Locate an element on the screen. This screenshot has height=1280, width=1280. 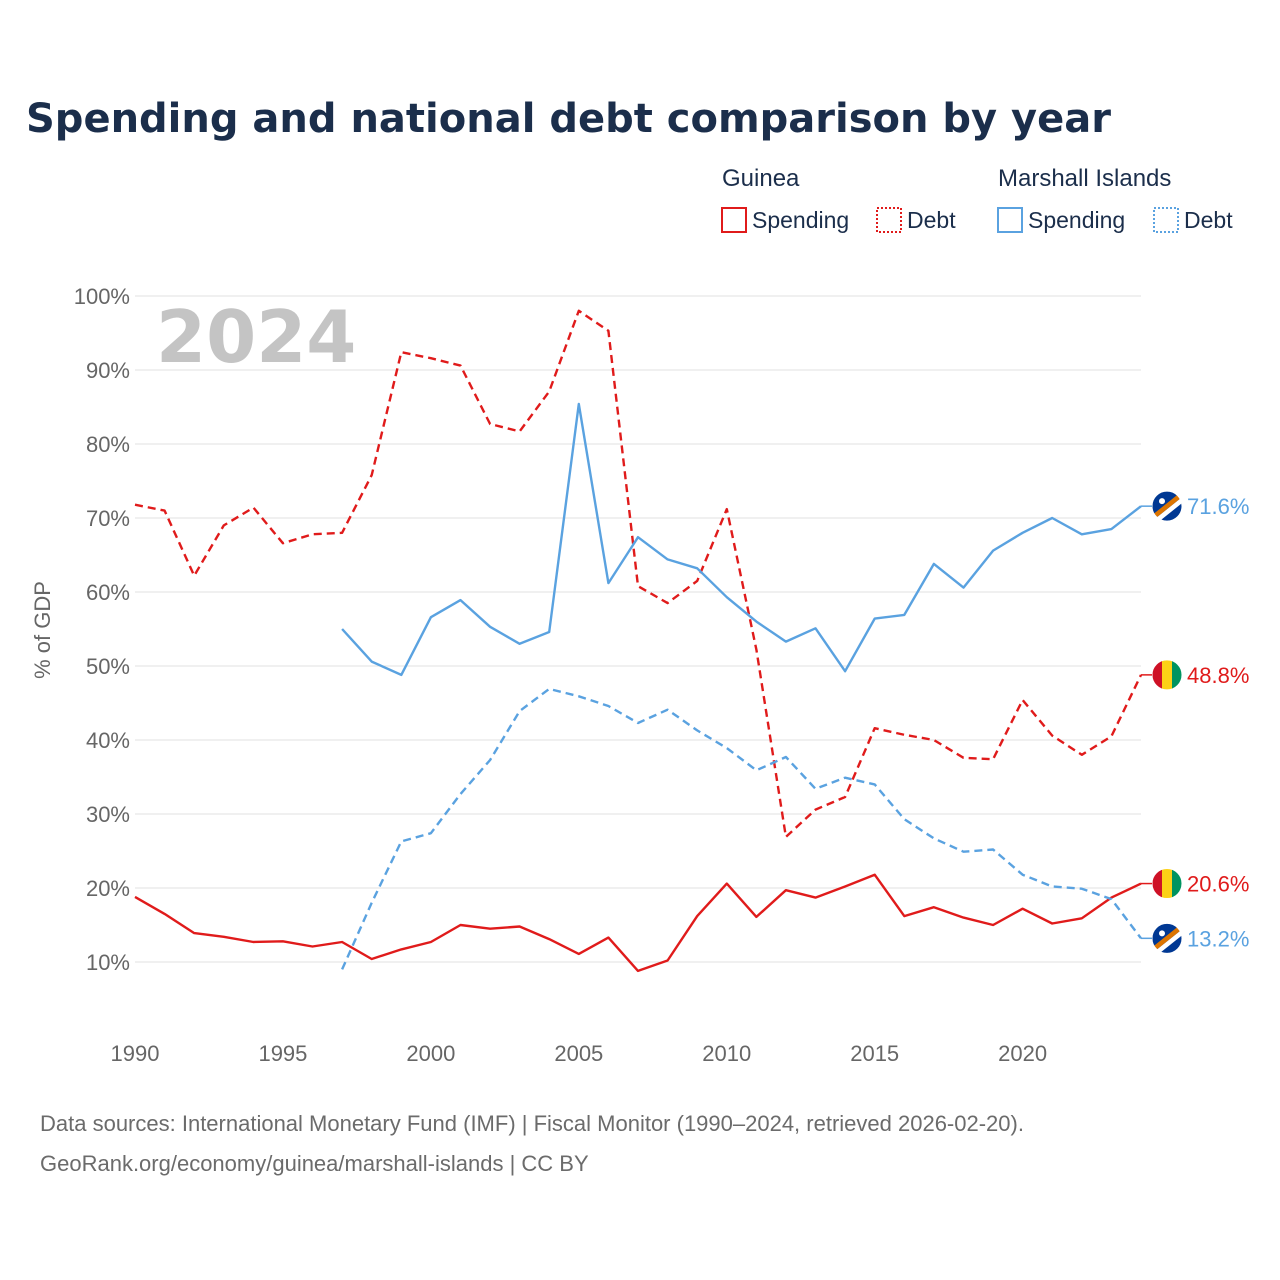
x-tick-label: 1990 is located at coordinates (135, 1053).